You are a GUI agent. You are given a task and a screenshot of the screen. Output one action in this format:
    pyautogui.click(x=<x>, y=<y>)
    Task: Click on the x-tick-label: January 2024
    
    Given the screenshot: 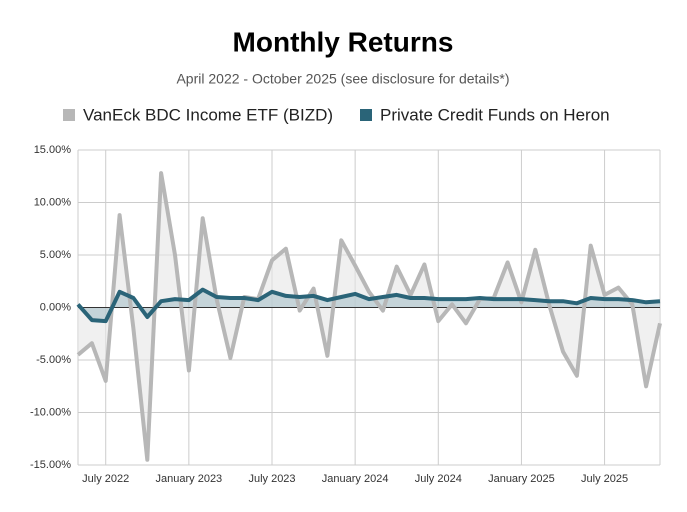 What is the action you would take?
    pyautogui.click(x=355, y=479)
    